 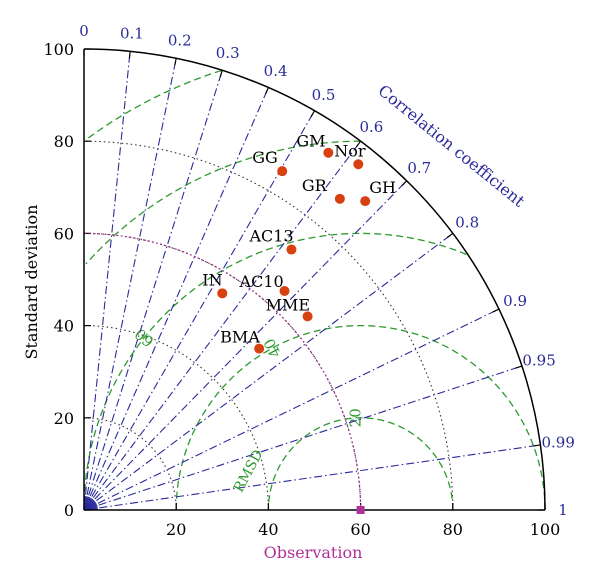 What do you see at coordinates (64, 418) in the screenshot?
I see `y-tick-label: 20` at bounding box center [64, 418].